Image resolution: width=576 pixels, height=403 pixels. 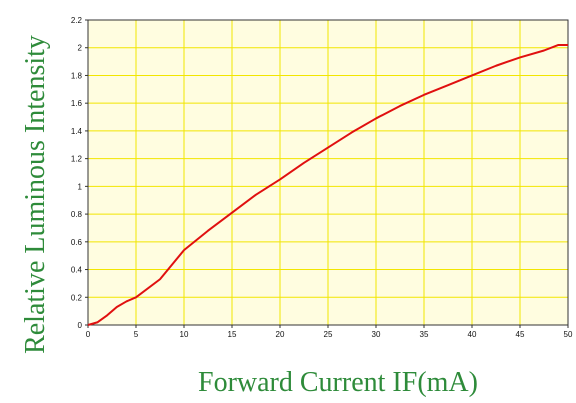 What do you see at coordinates (77, 103) in the screenshot?
I see `y-tick-label: 1.6` at bounding box center [77, 103].